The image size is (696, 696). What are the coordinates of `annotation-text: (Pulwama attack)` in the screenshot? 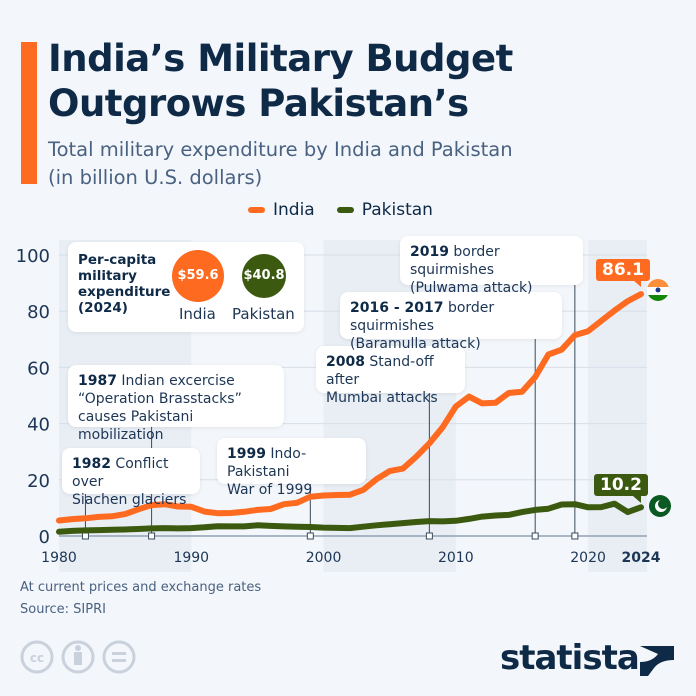 It's located at (471, 288).